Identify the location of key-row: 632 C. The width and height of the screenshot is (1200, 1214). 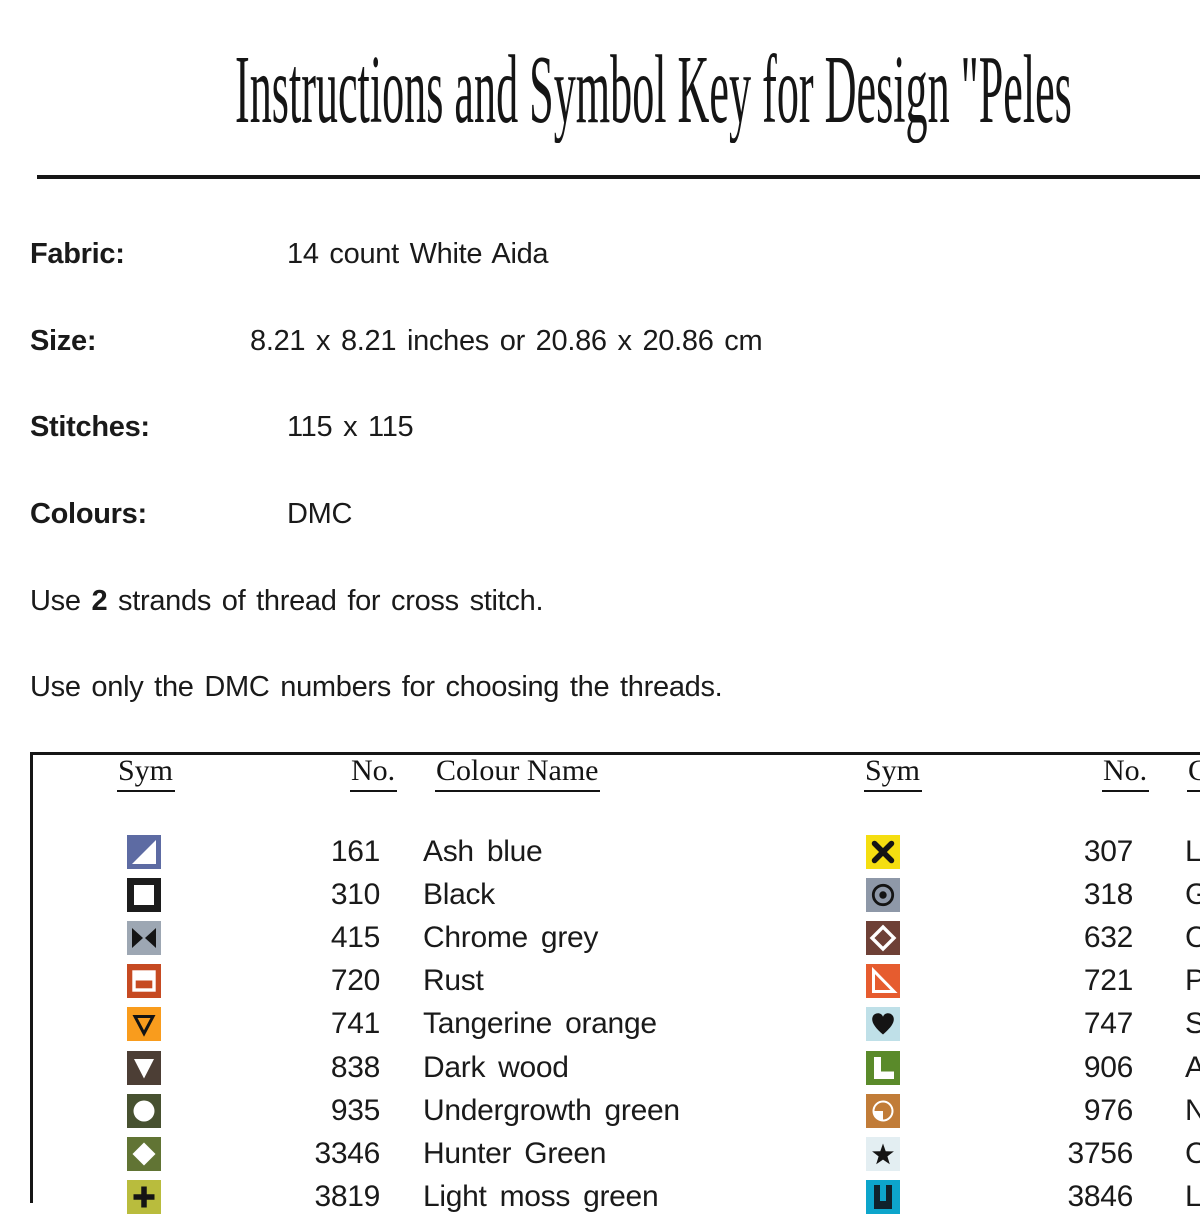
(600, 938).